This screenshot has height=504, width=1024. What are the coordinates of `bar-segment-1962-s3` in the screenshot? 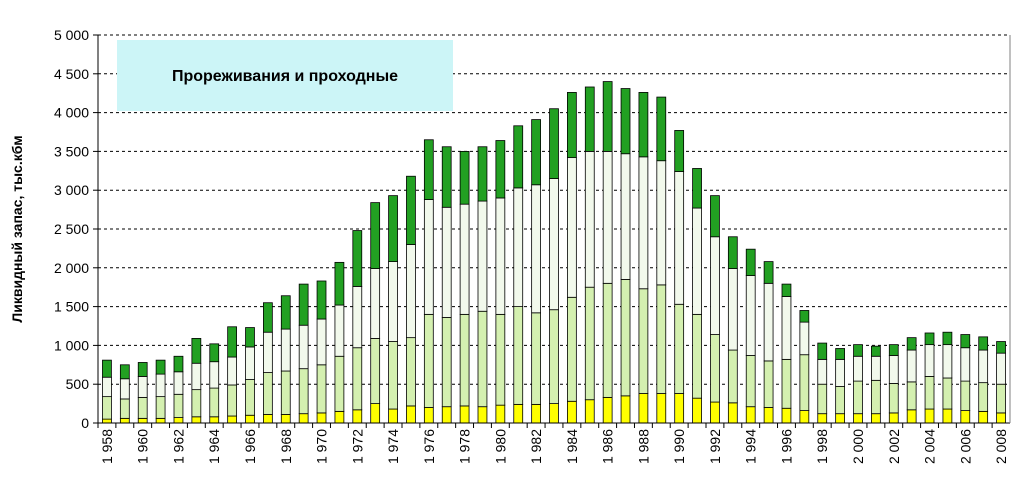 It's located at (178, 383).